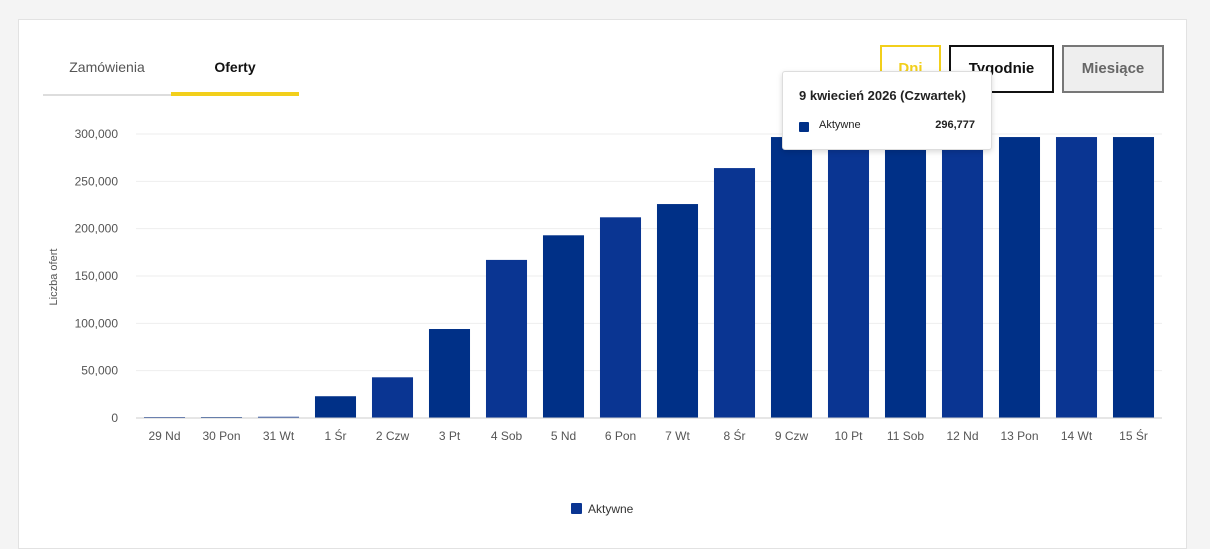 The width and height of the screenshot is (1210, 549). Describe the element at coordinates (97, 181) in the screenshot. I see `y-tick-label: 250,000` at that location.